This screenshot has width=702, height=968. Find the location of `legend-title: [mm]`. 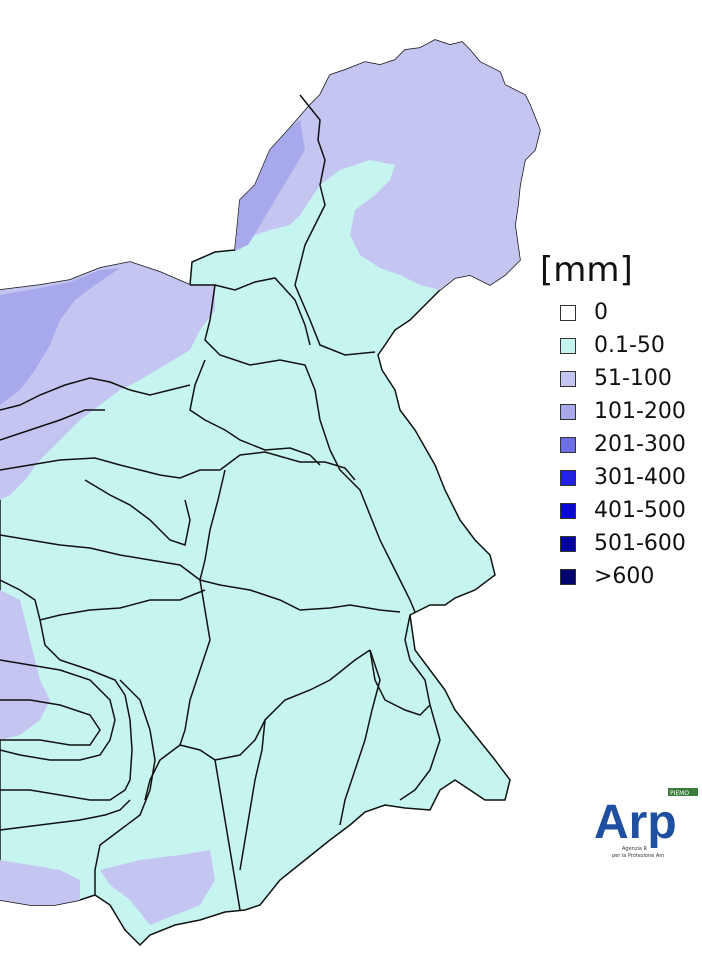

legend-title: [mm] is located at coordinates (586, 270).